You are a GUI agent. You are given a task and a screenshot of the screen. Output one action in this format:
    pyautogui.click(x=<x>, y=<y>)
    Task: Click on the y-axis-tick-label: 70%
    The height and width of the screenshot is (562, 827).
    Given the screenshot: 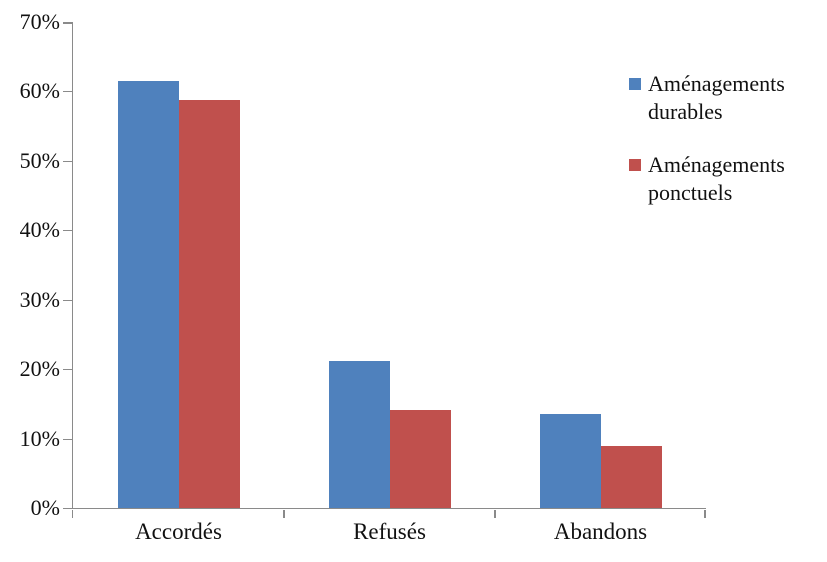 What is the action you would take?
    pyautogui.click(x=39, y=21)
    